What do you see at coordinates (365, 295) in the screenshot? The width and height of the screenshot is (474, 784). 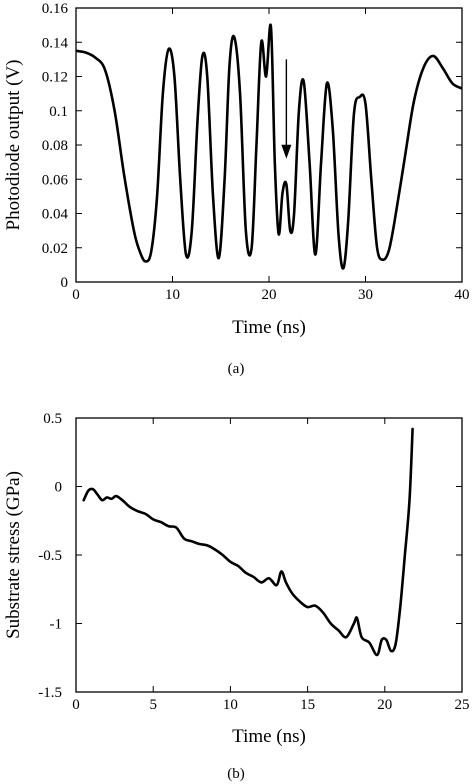 I see `panel-a-x-tick-label: 30` at bounding box center [365, 295].